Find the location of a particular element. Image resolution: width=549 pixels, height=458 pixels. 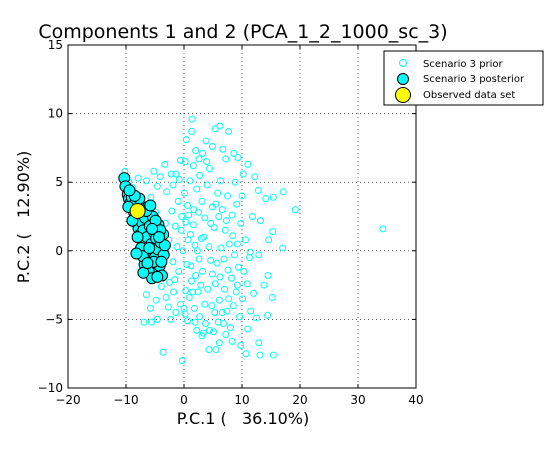

x-tick-label: 20 is located at coordinates (299, 400).